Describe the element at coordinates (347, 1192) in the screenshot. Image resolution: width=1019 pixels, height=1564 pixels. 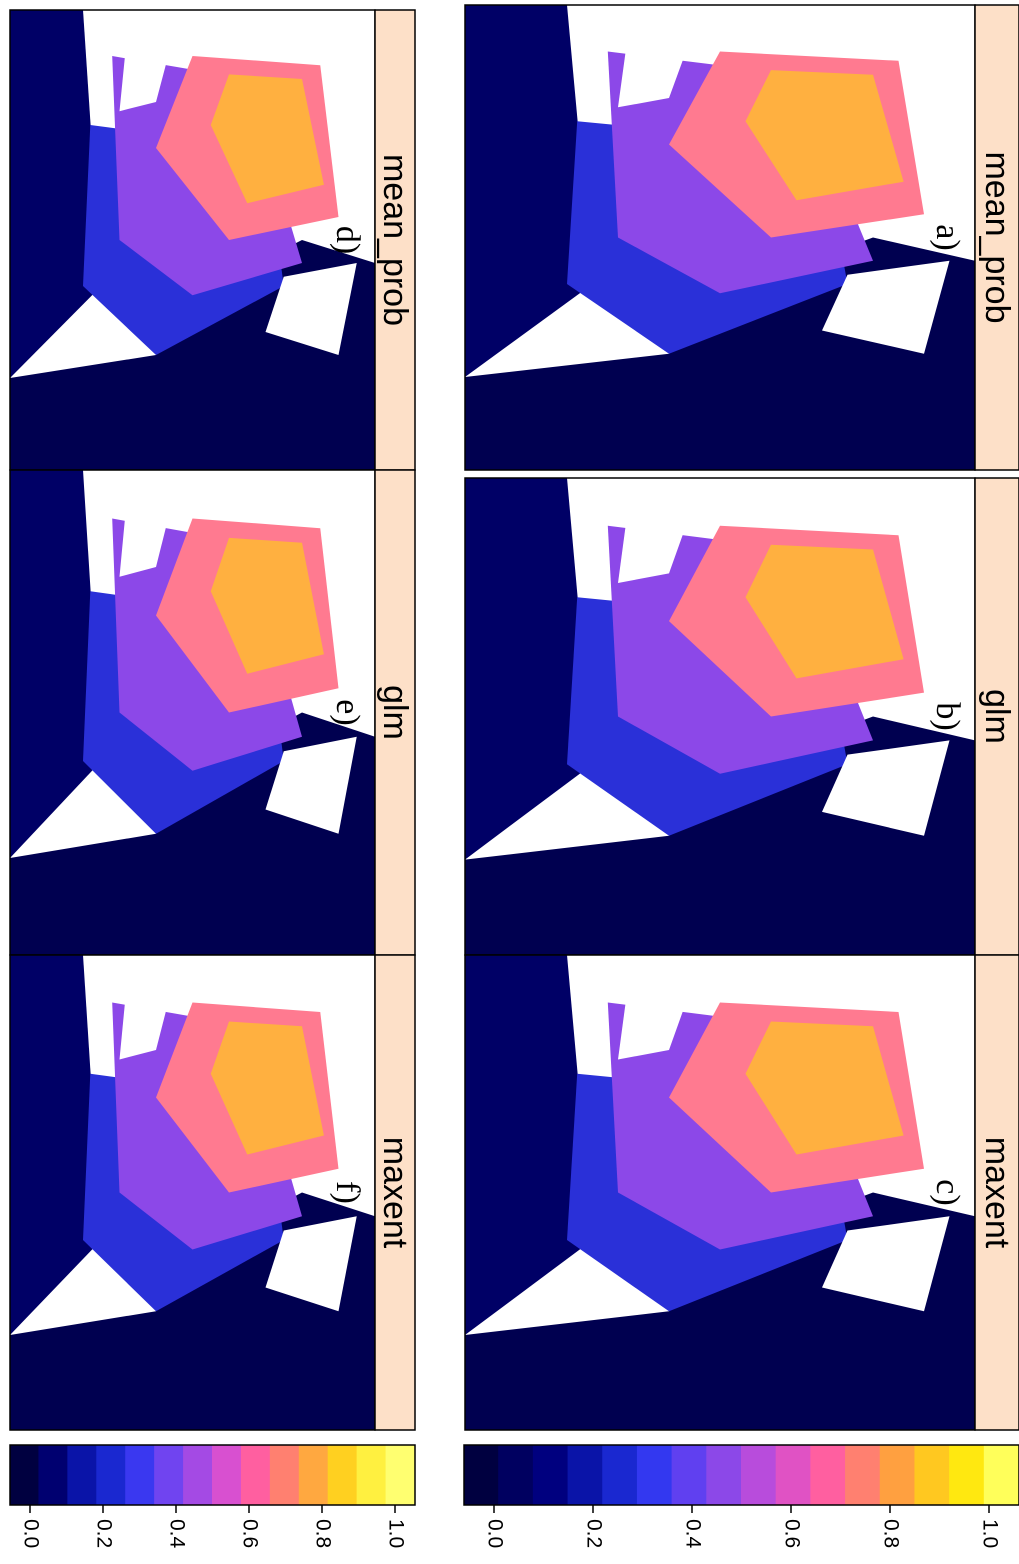
I see `panel-label: f)` at that location.